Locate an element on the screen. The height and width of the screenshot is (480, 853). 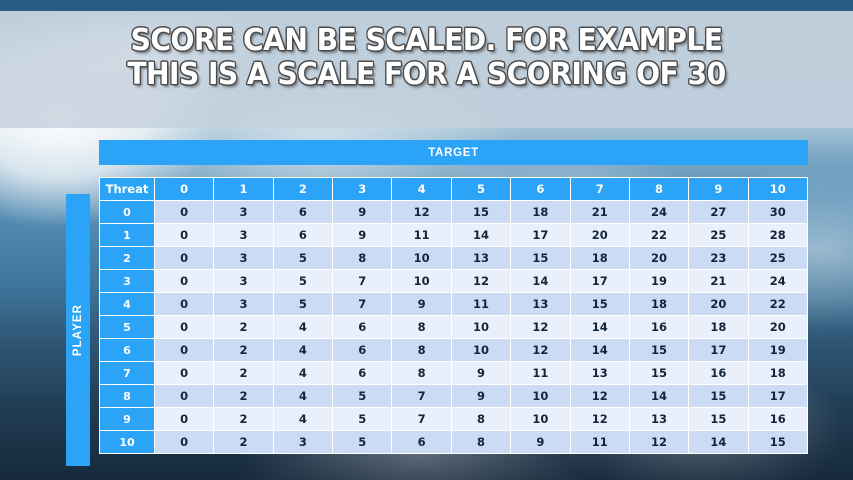
matrix-row: 8 0 2 4 5 7 9 10 12 14 15 17 is located at coordinates (453, 396).